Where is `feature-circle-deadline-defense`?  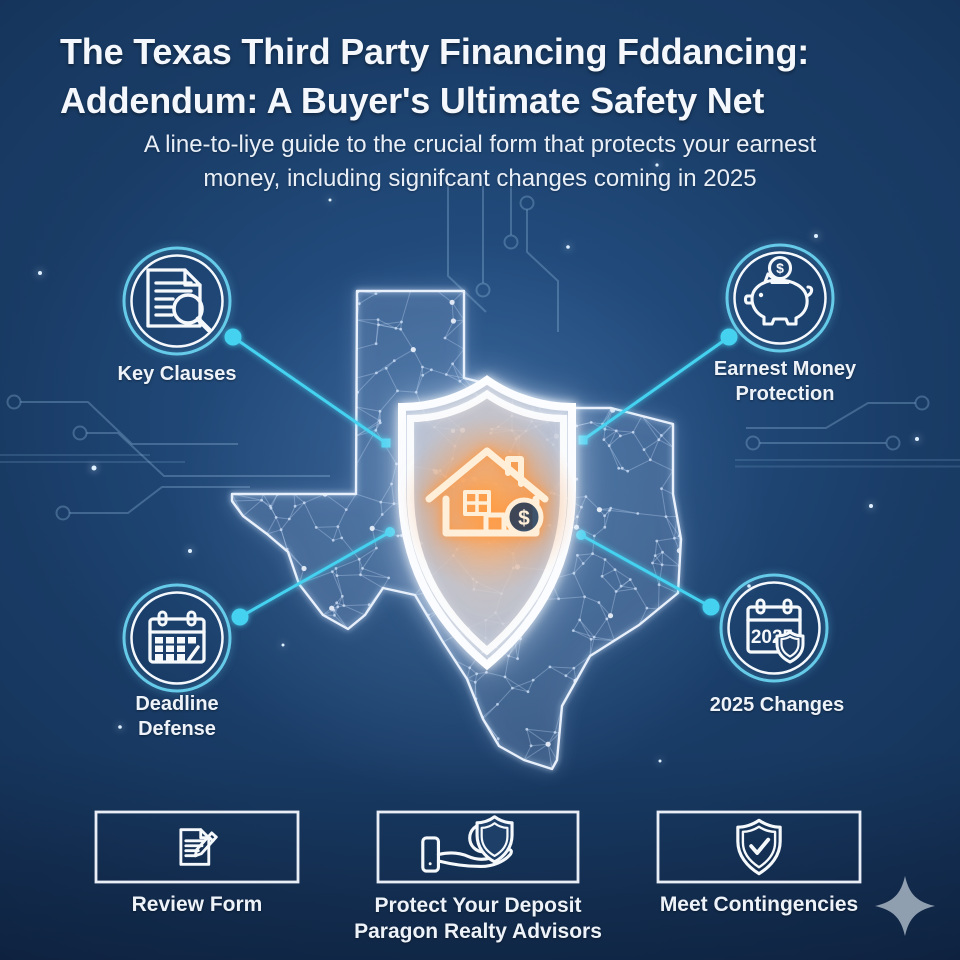
feature-circle-deadline-defense is located at coordinates (177, 638).